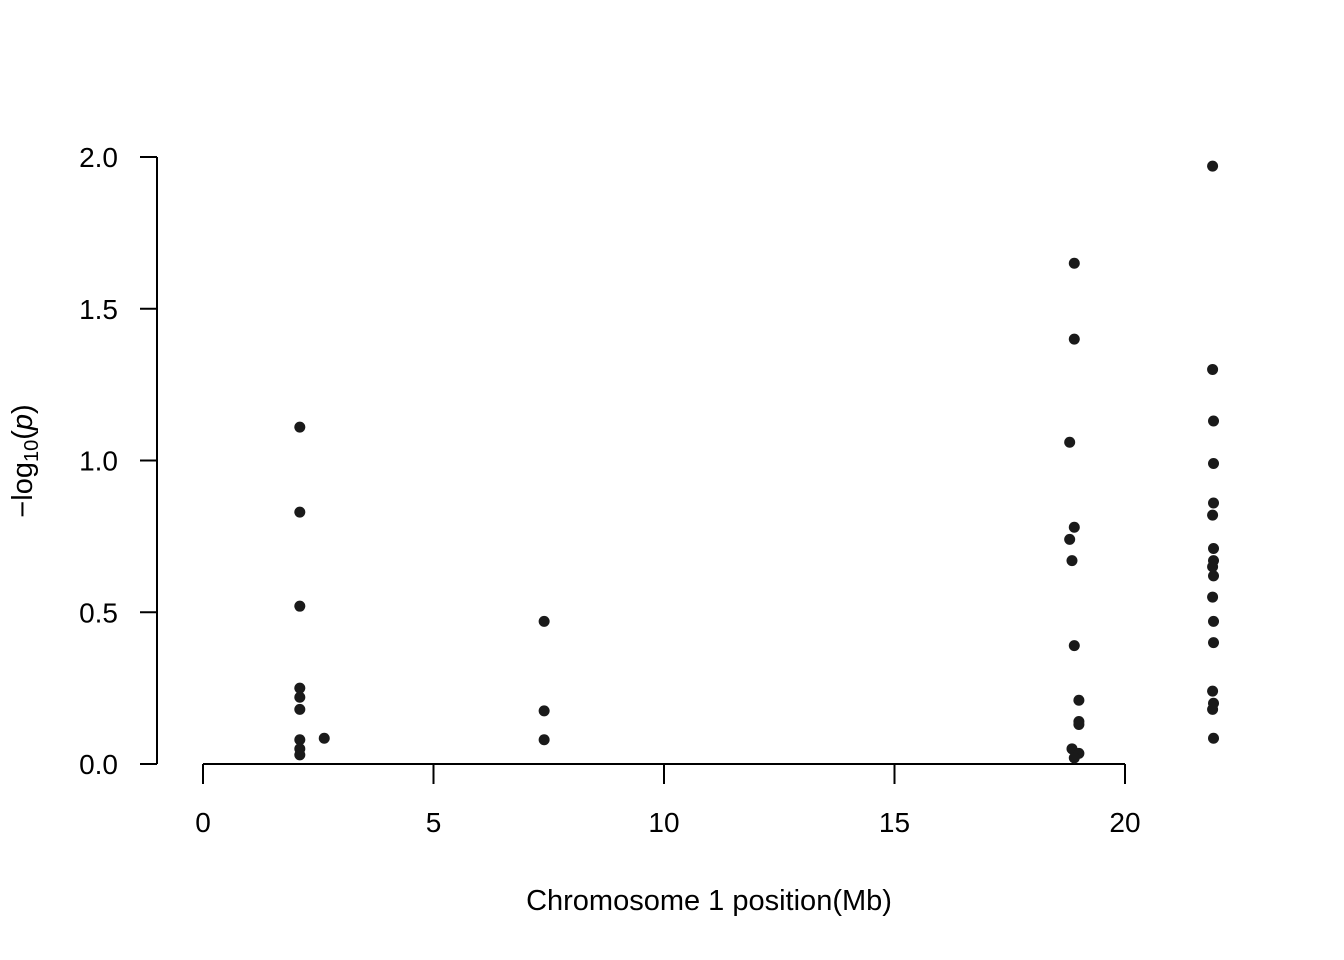 Image resolution: width=1344 pixels, height=960 pixels. What do you see at coordinates (98, 764) in the screenshot?
I see `y-tick-label: 0.0` at bounding box center [98, 764].